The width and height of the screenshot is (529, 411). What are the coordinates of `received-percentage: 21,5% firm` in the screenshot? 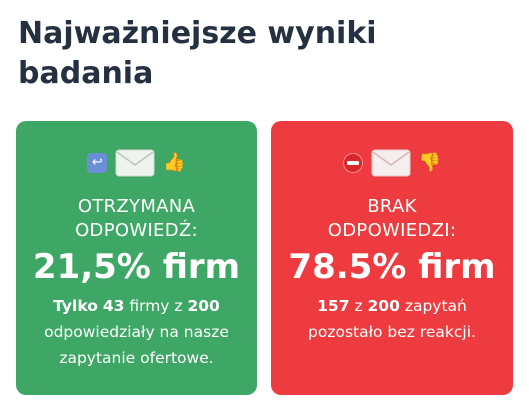 It's located at (136, 267).